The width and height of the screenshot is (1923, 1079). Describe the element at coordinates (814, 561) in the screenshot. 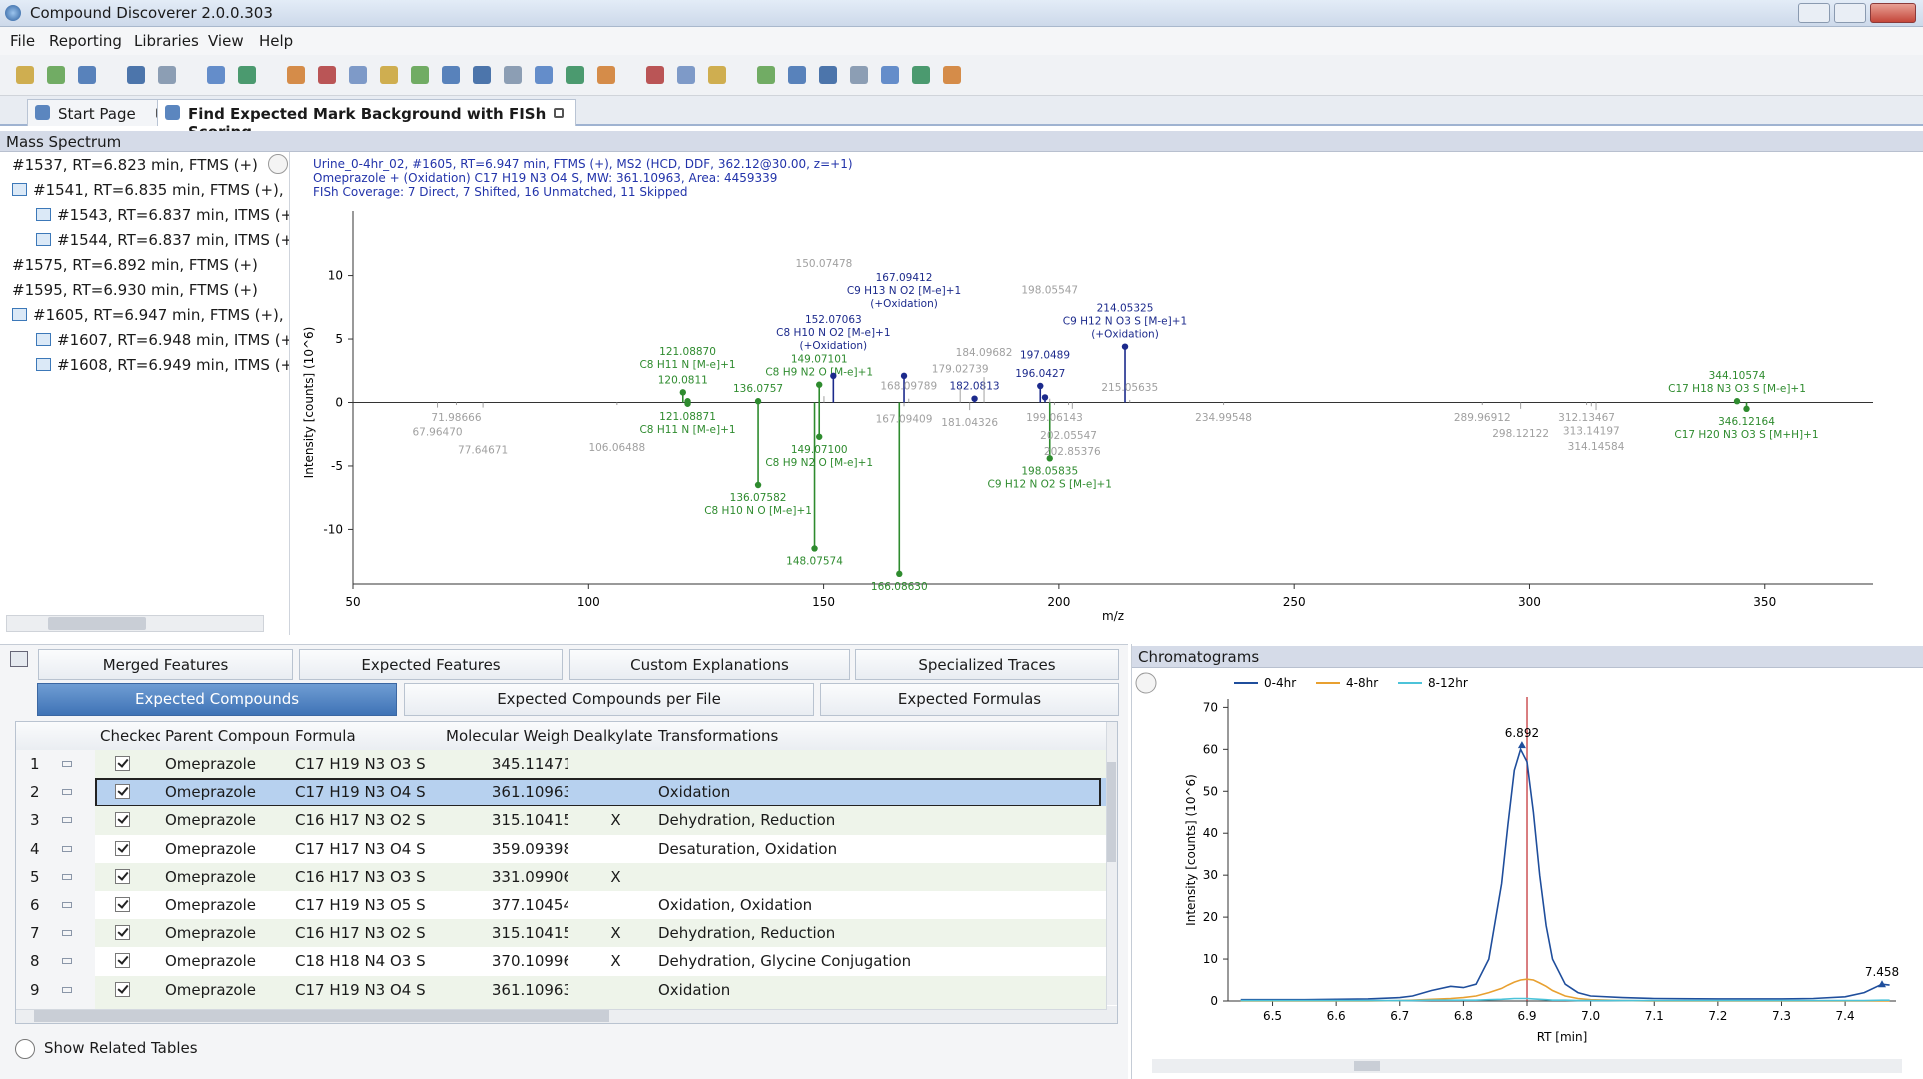

I see `peak-label: 148.07574` at that location.